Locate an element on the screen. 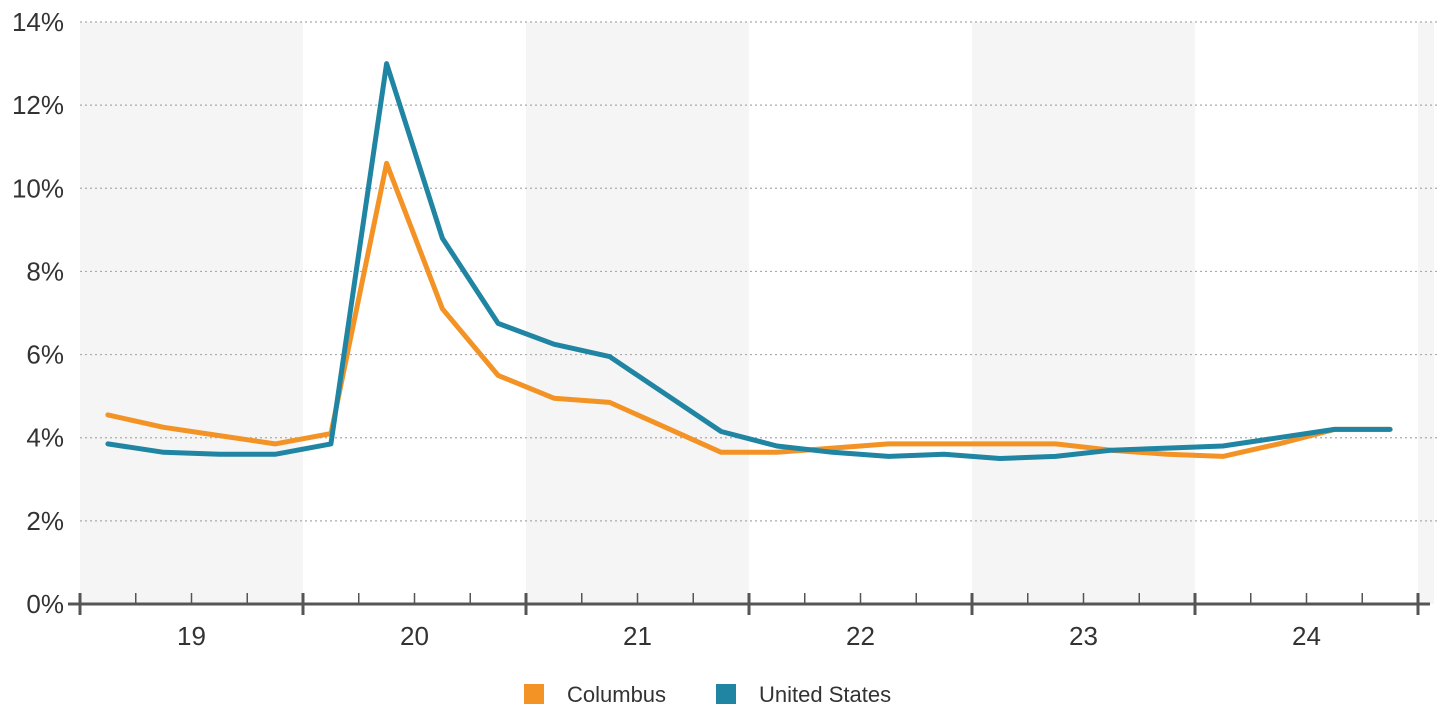 This screenshot has height=717, width=1437. x-tick-label: 24 is located at coordinates (1306, 636).